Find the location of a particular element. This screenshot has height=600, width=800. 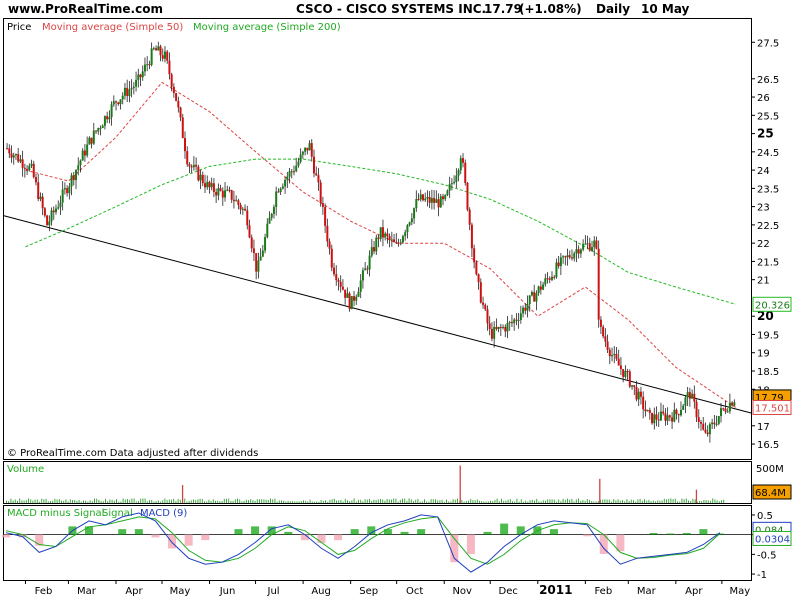

legend-price: Price is located at coordinates (19, 27).